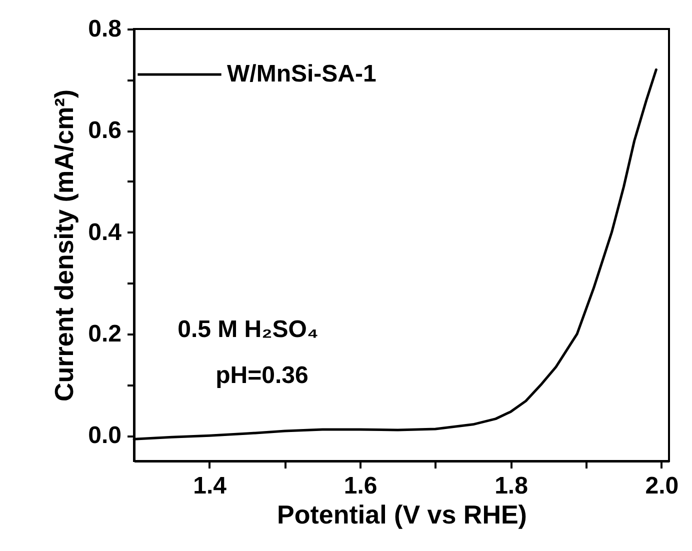 The height and width of the screenshot is (551, 692). I want to click on x-tick-label: 1.8, so click(511, 486).